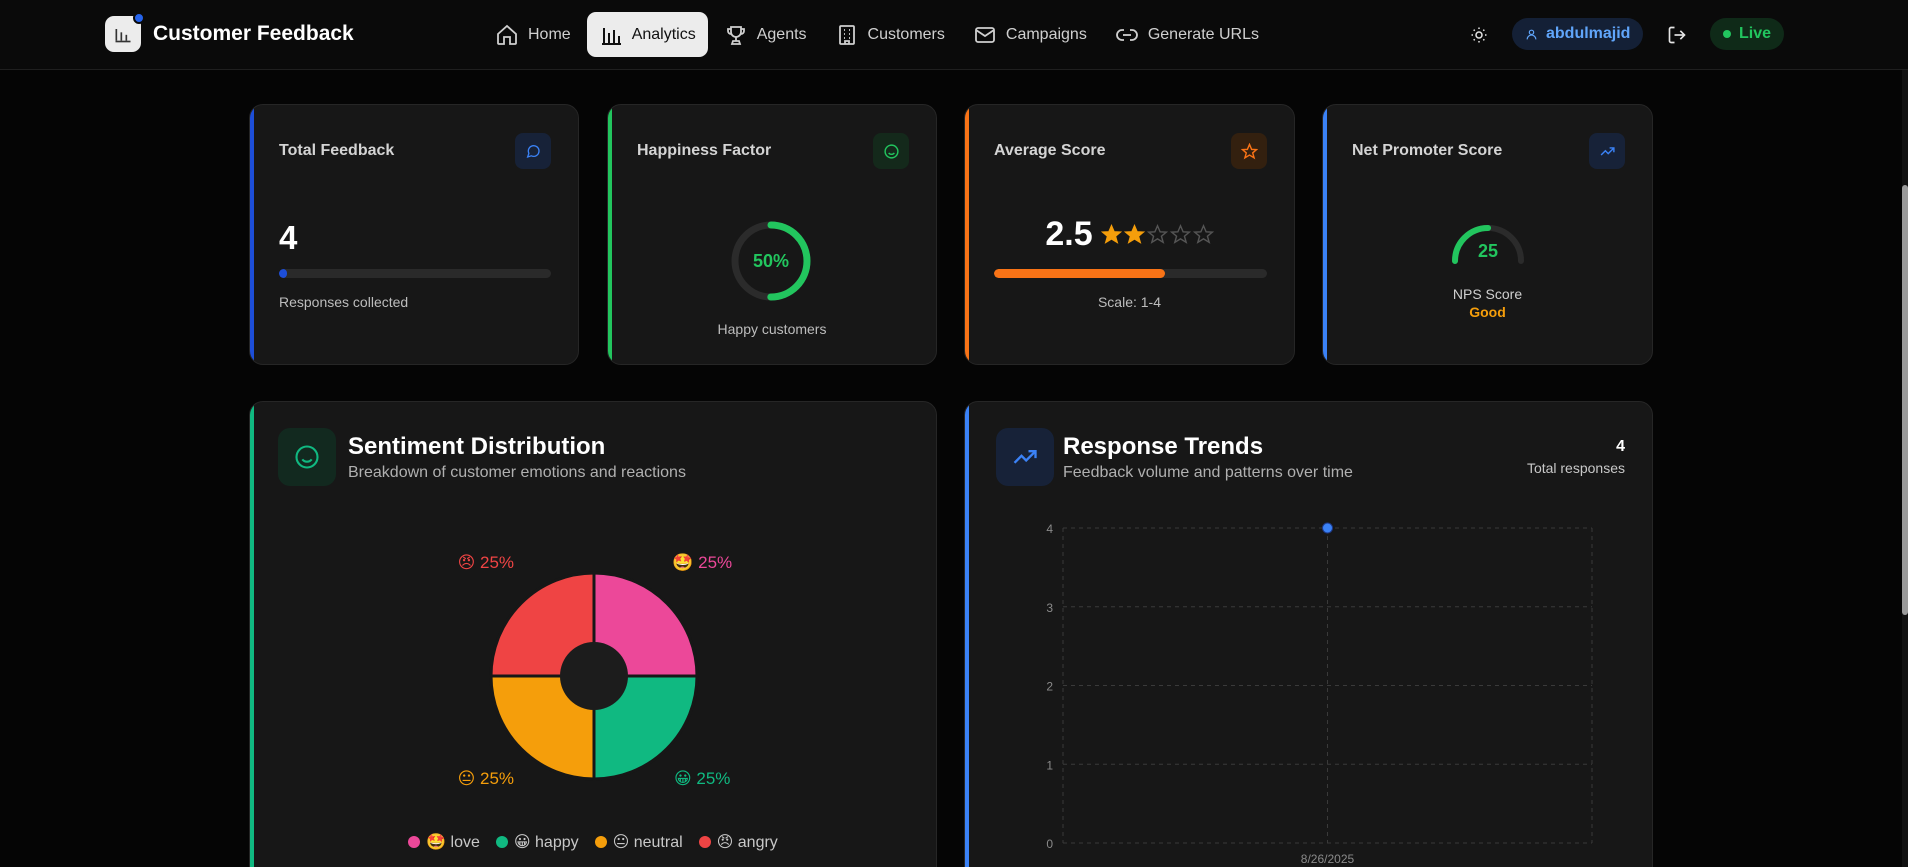  Describe the element at coordinates (1069, 234) in the screenshot. I see `average-score-value: 2.5` at that location.